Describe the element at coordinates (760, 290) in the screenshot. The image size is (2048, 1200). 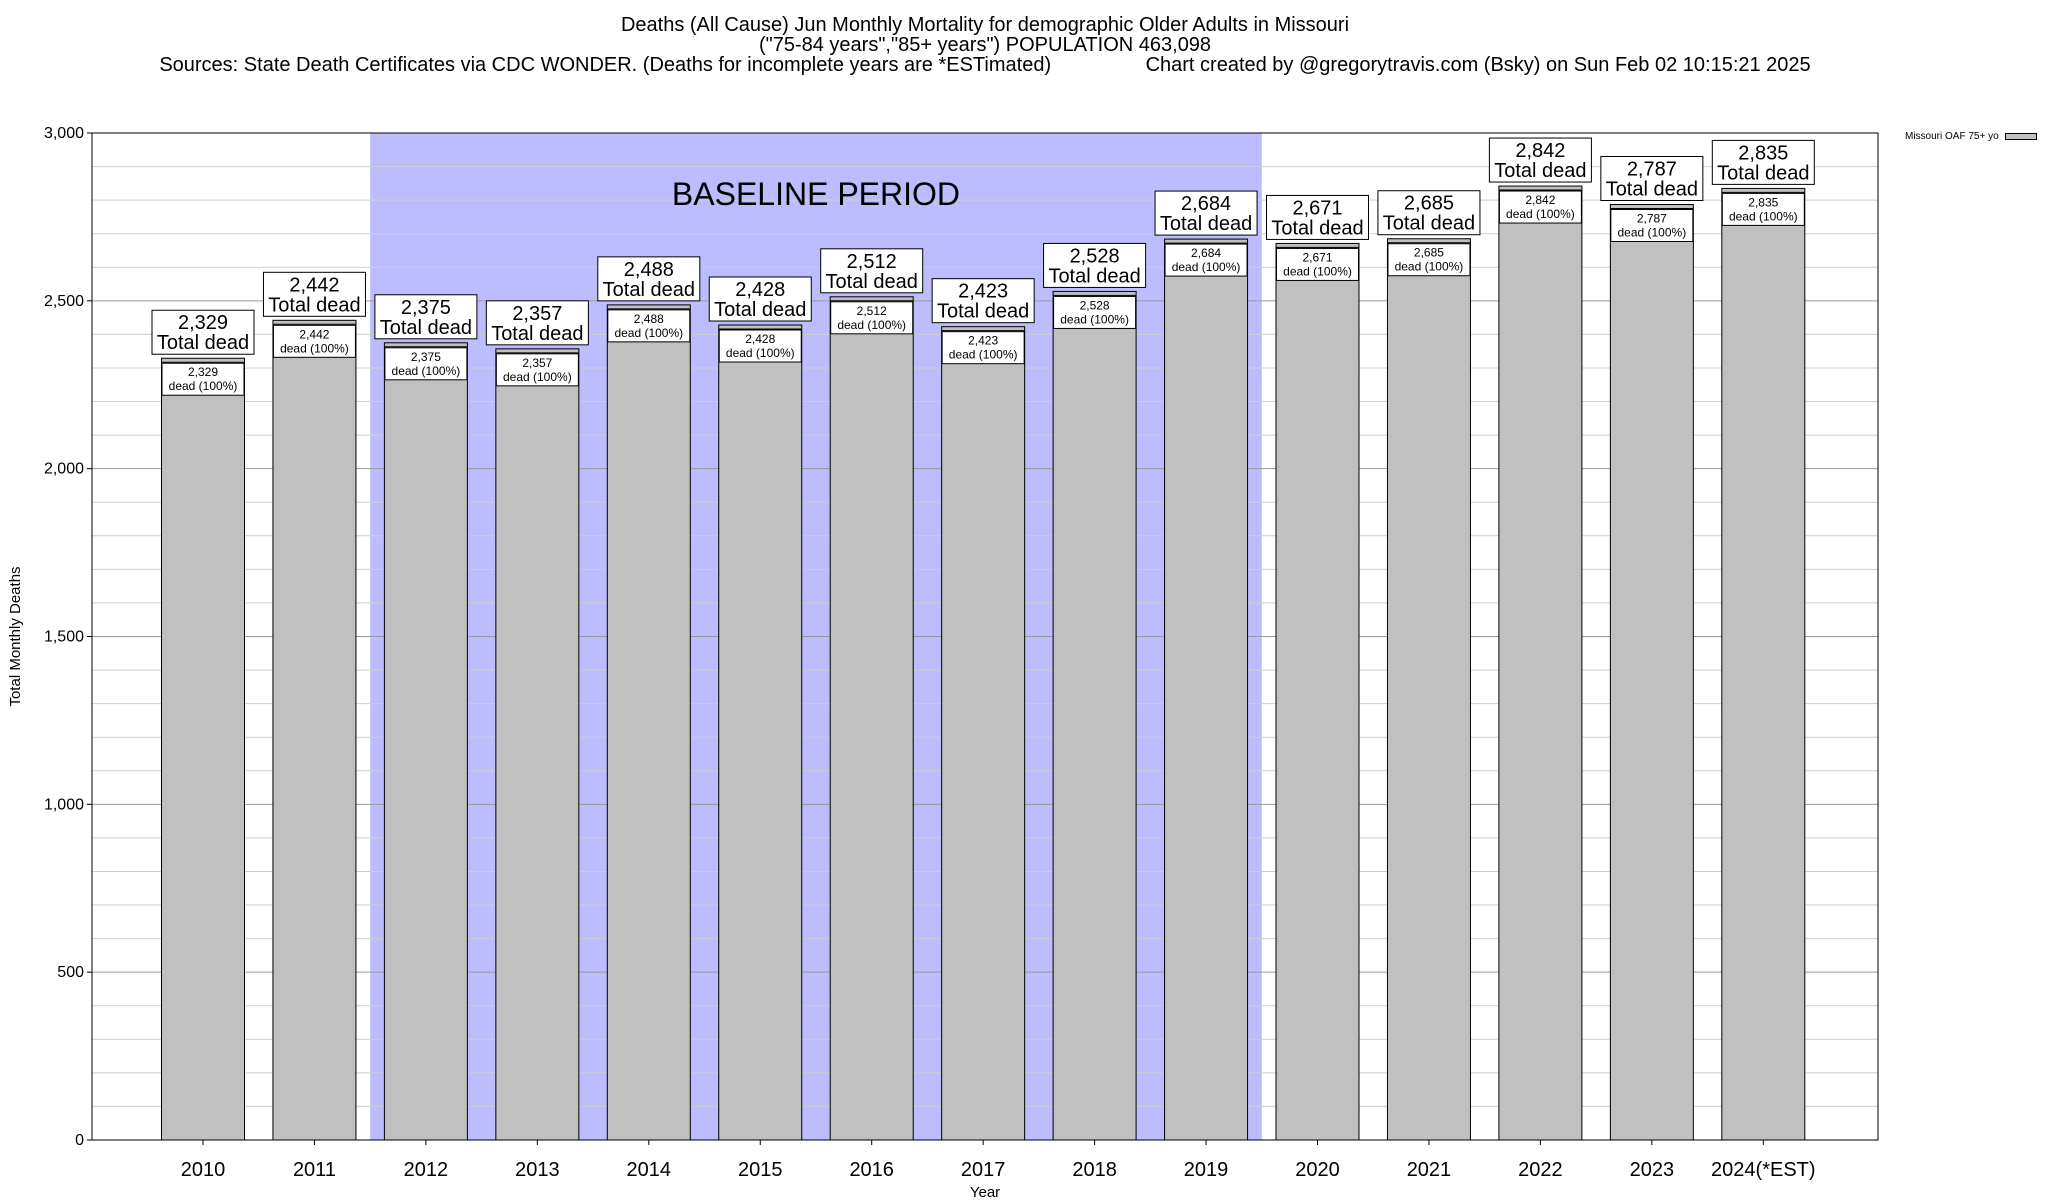
I see `big-value-label: 2,428` at that location.